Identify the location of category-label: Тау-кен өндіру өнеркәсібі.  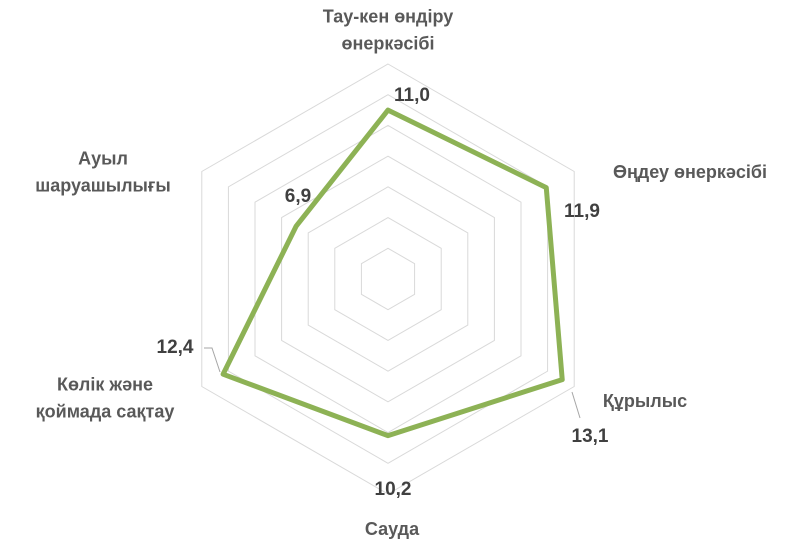
(388, 29).